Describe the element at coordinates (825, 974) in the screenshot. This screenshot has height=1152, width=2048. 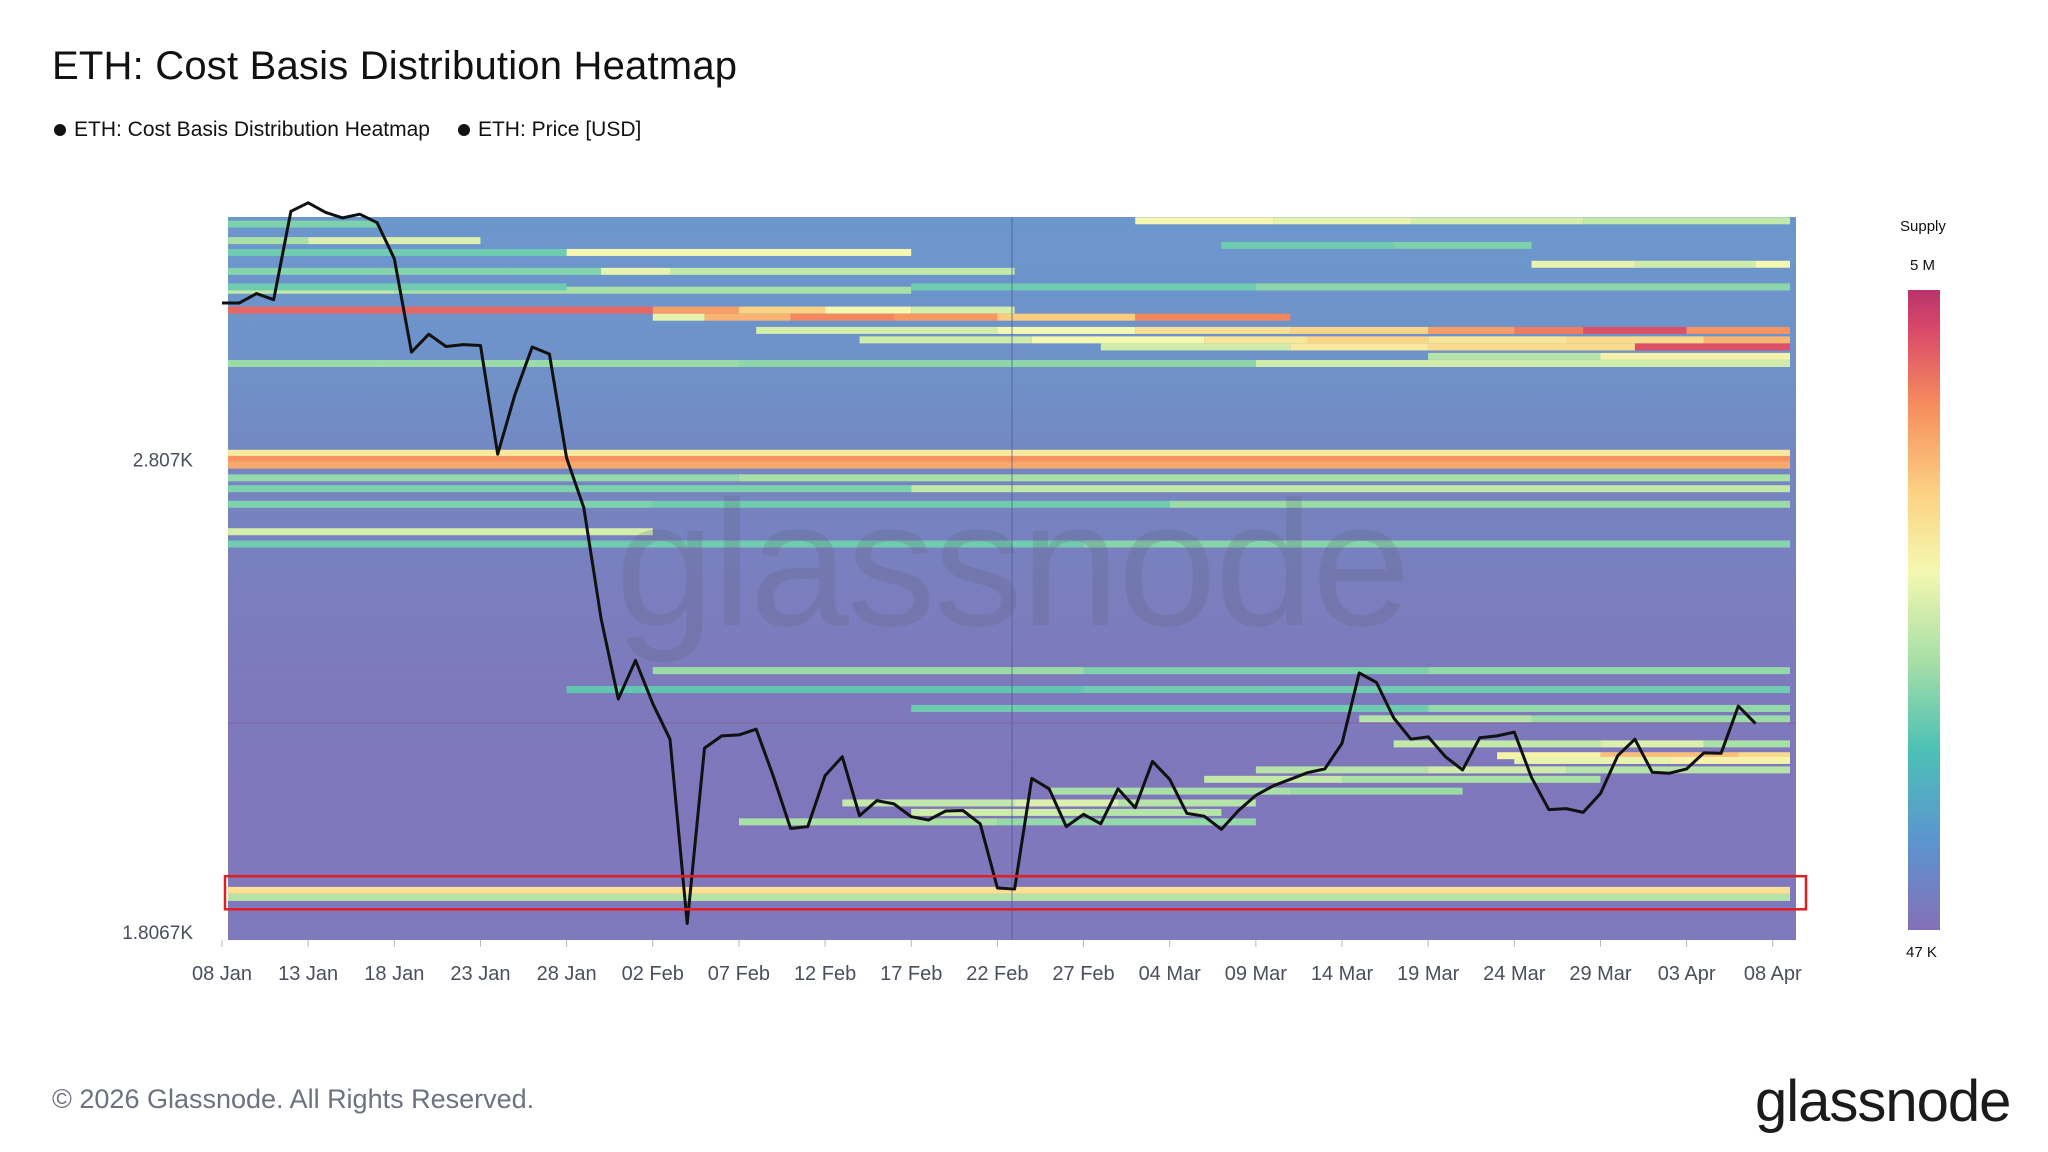
I see `x-tick-label: 12 Feb` at that location.